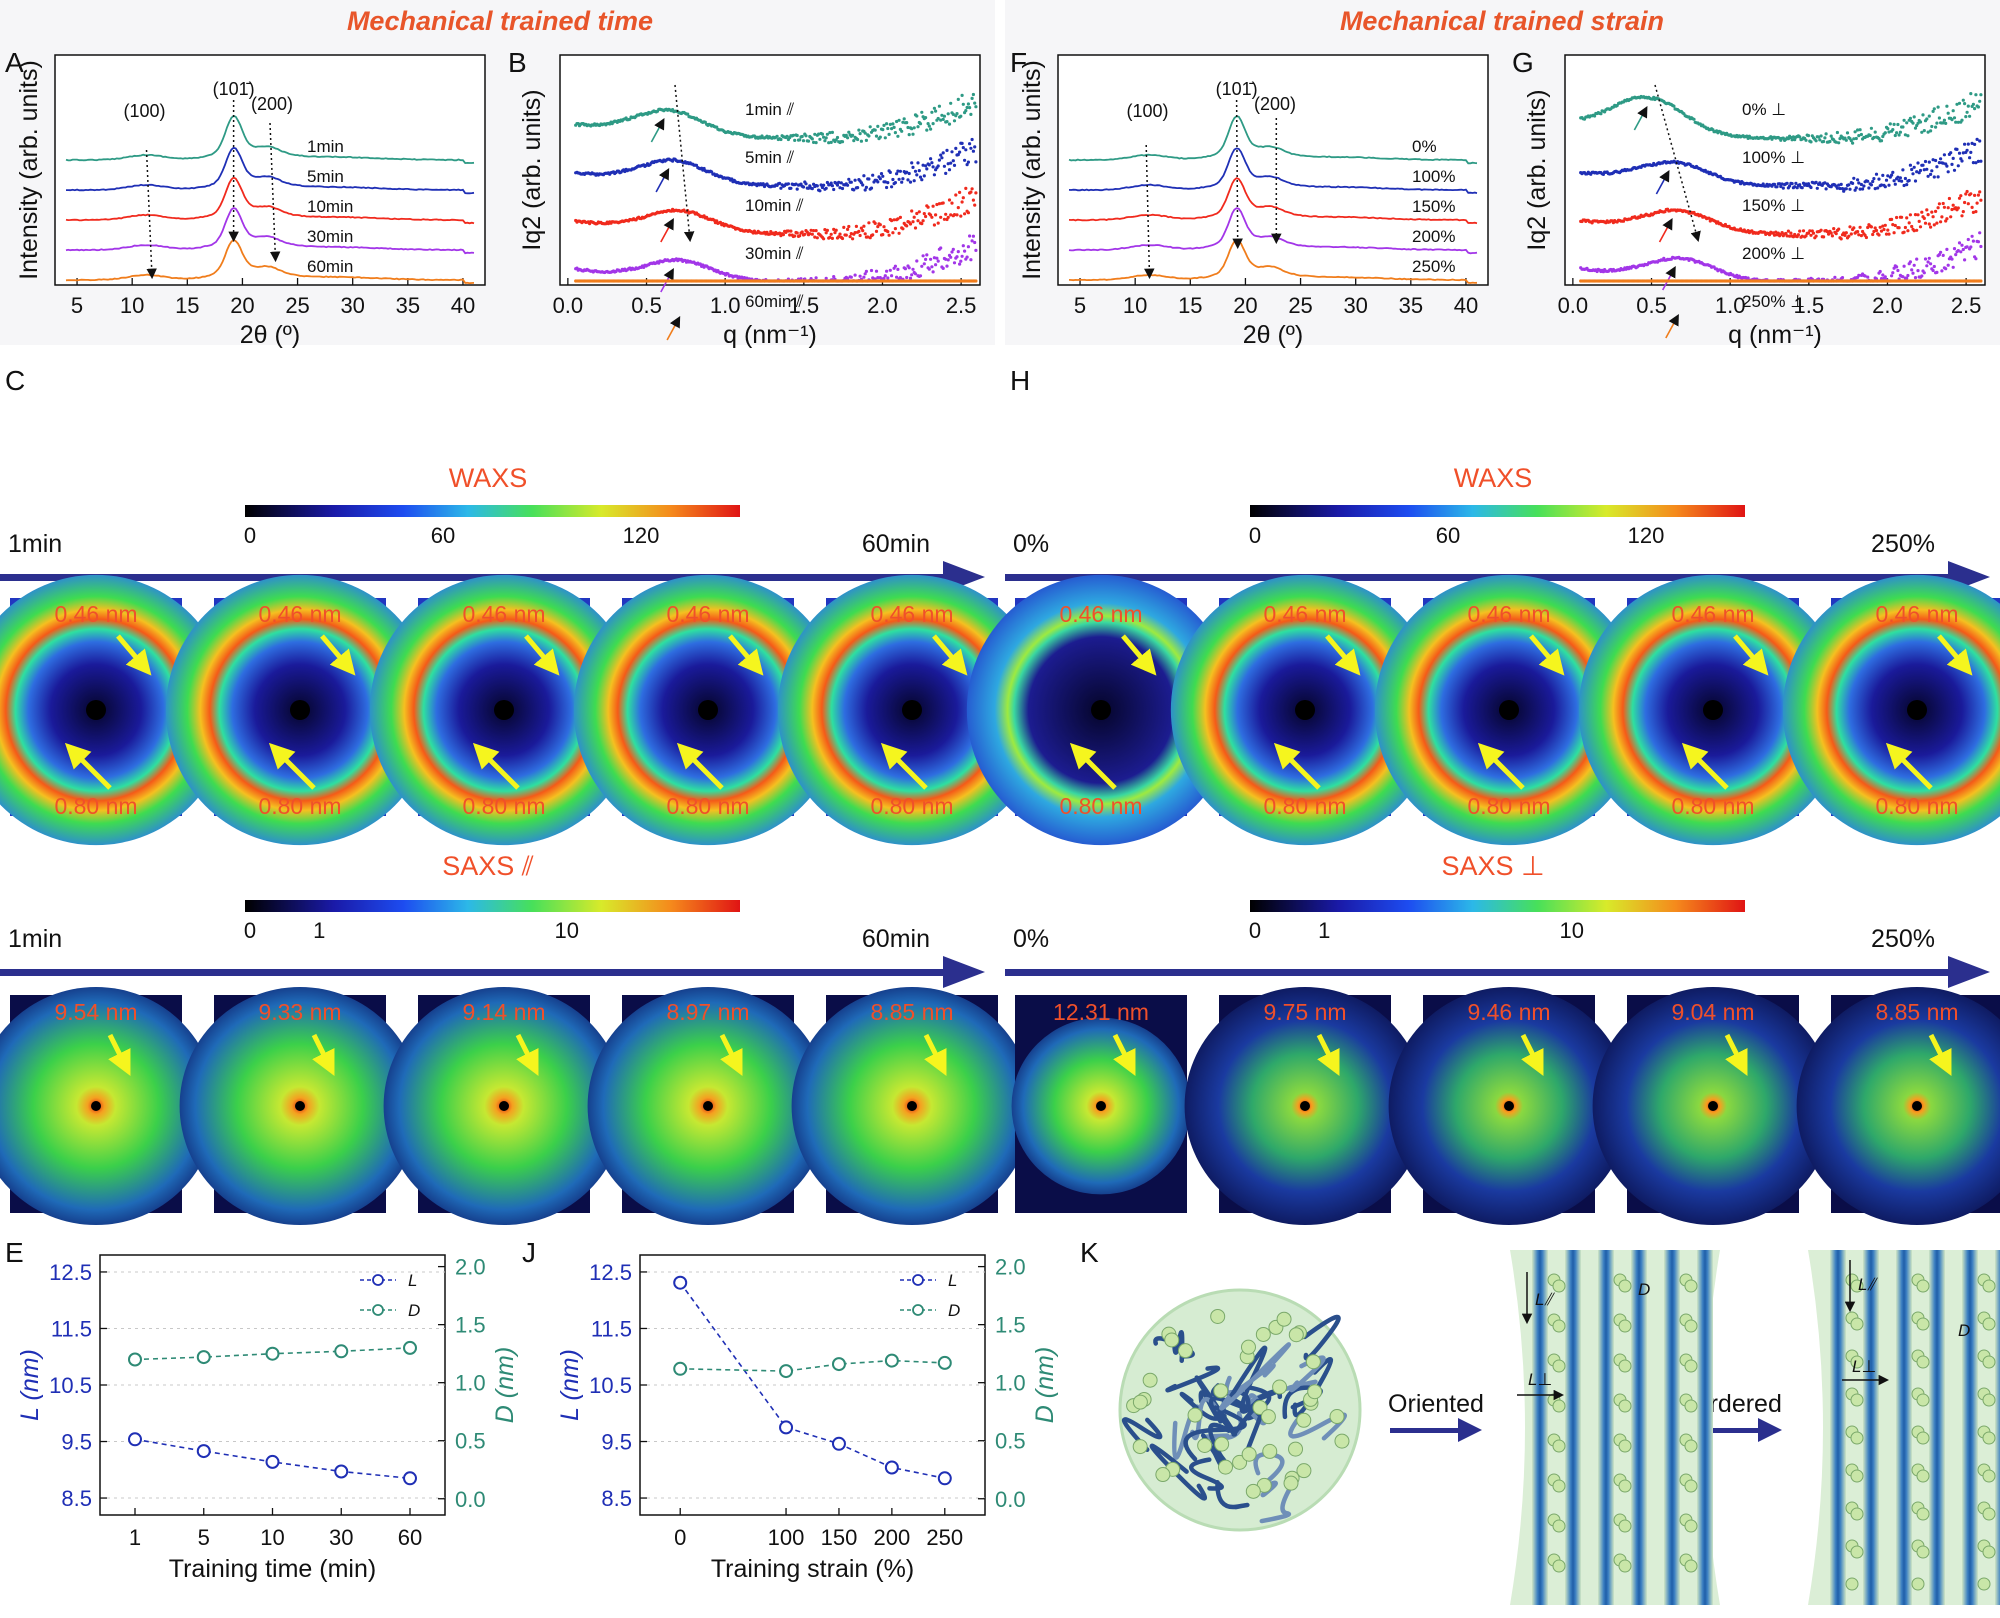  What do you see at coordinates (812, 1569) in the screenshot?
I see `x-axis-label: Training strain (%)` at bounding box center [812, 1569].